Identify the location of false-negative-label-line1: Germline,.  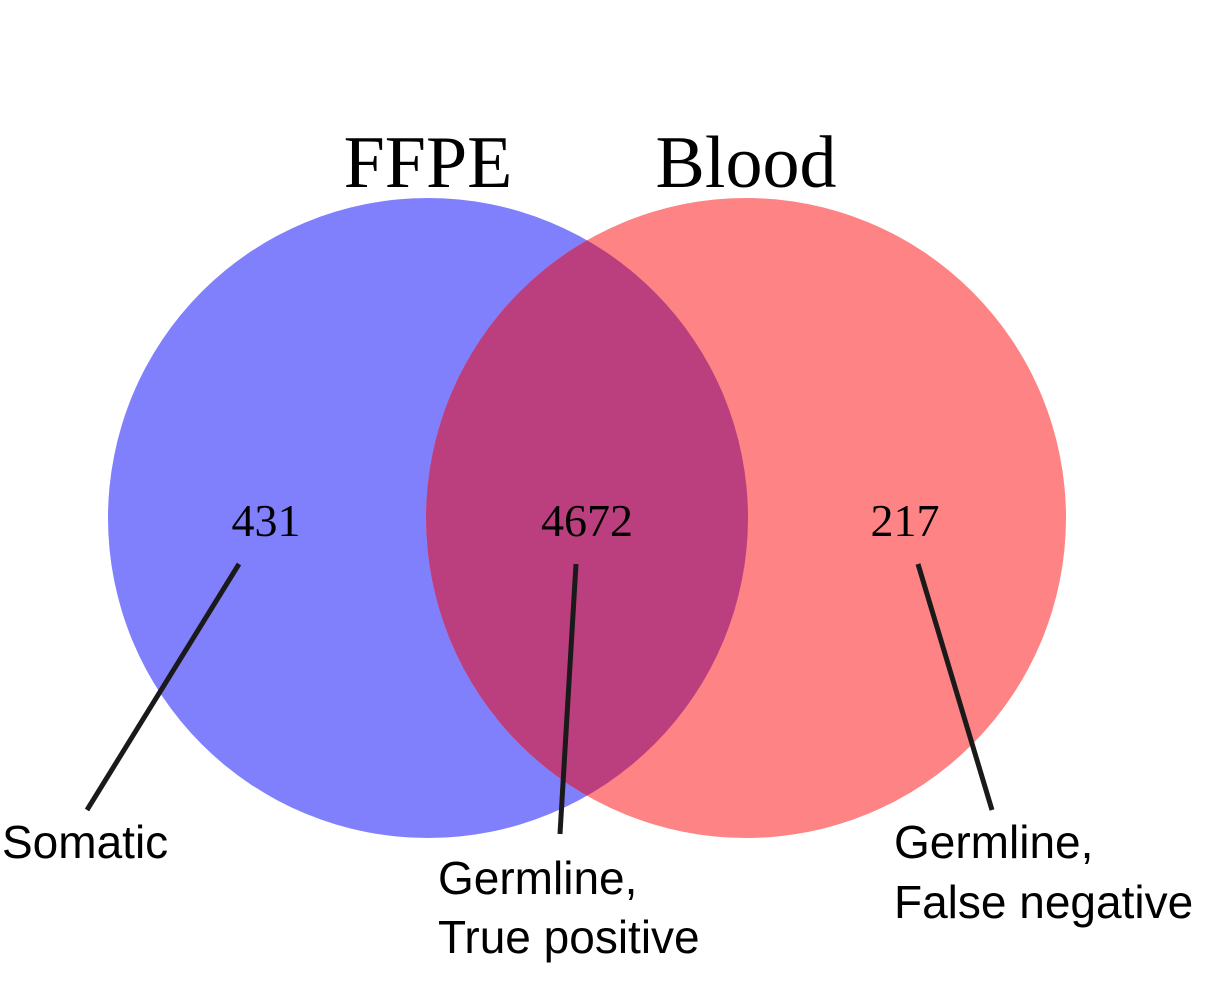
(993, 842).